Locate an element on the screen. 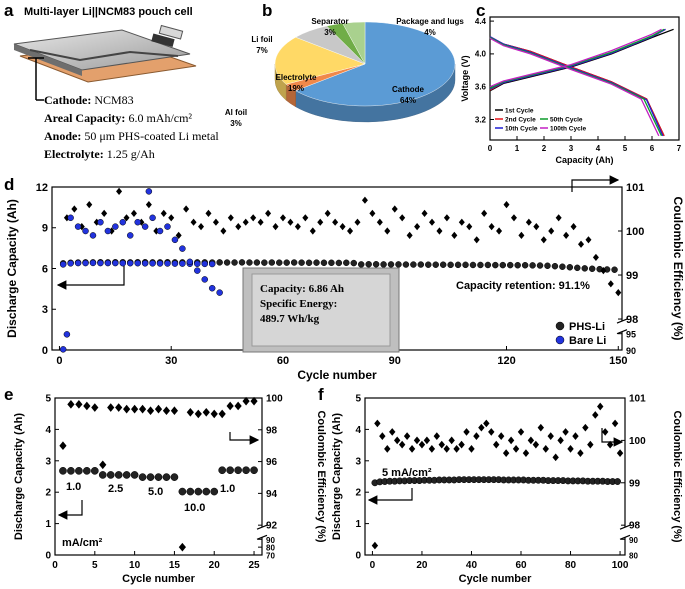 The image size is (685, 589). spec-line: Anode: 50 μm PHS-coated Li metal is located at coordinates (131, 136).